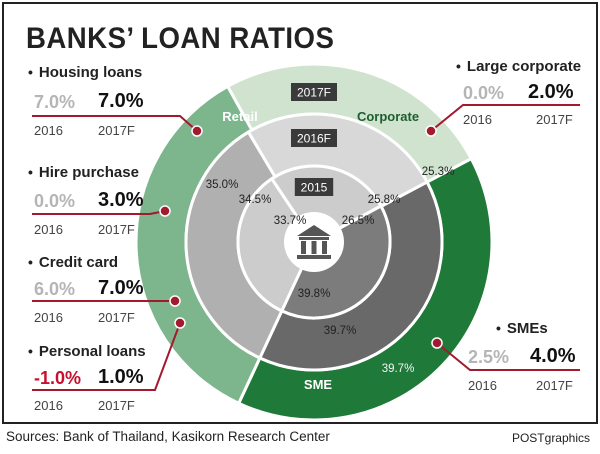 Image resolution: width=600 pixels, height=454 pixels. I want to click on large-corporate-callout-line, so click(505, 118).